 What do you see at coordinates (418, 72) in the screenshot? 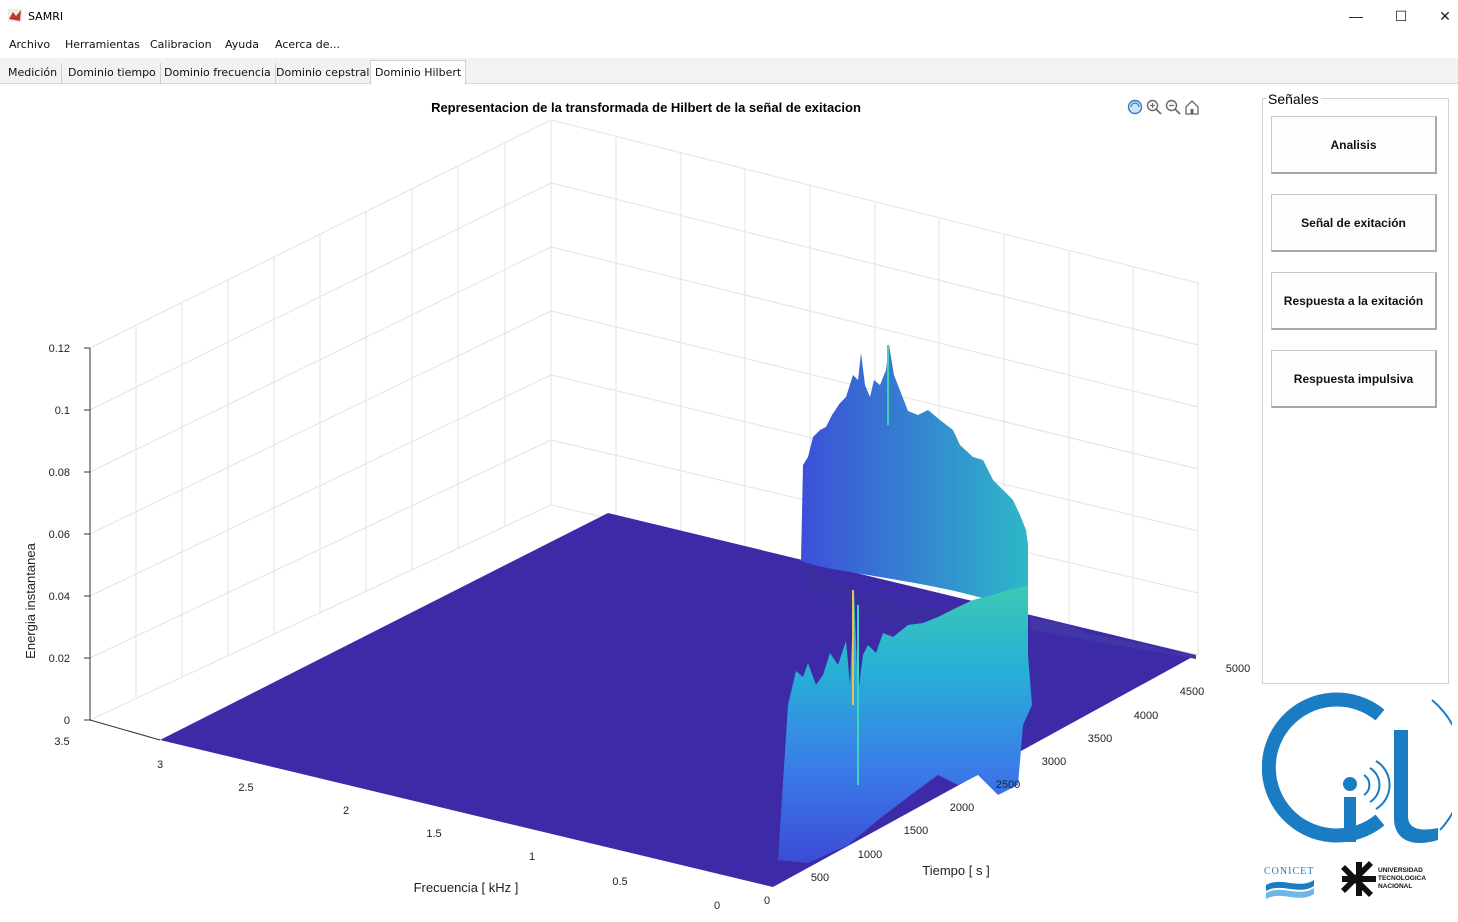
I see `tab-dominio-hilbert: Dominio Hilbert` at bounding box center [418, 72].